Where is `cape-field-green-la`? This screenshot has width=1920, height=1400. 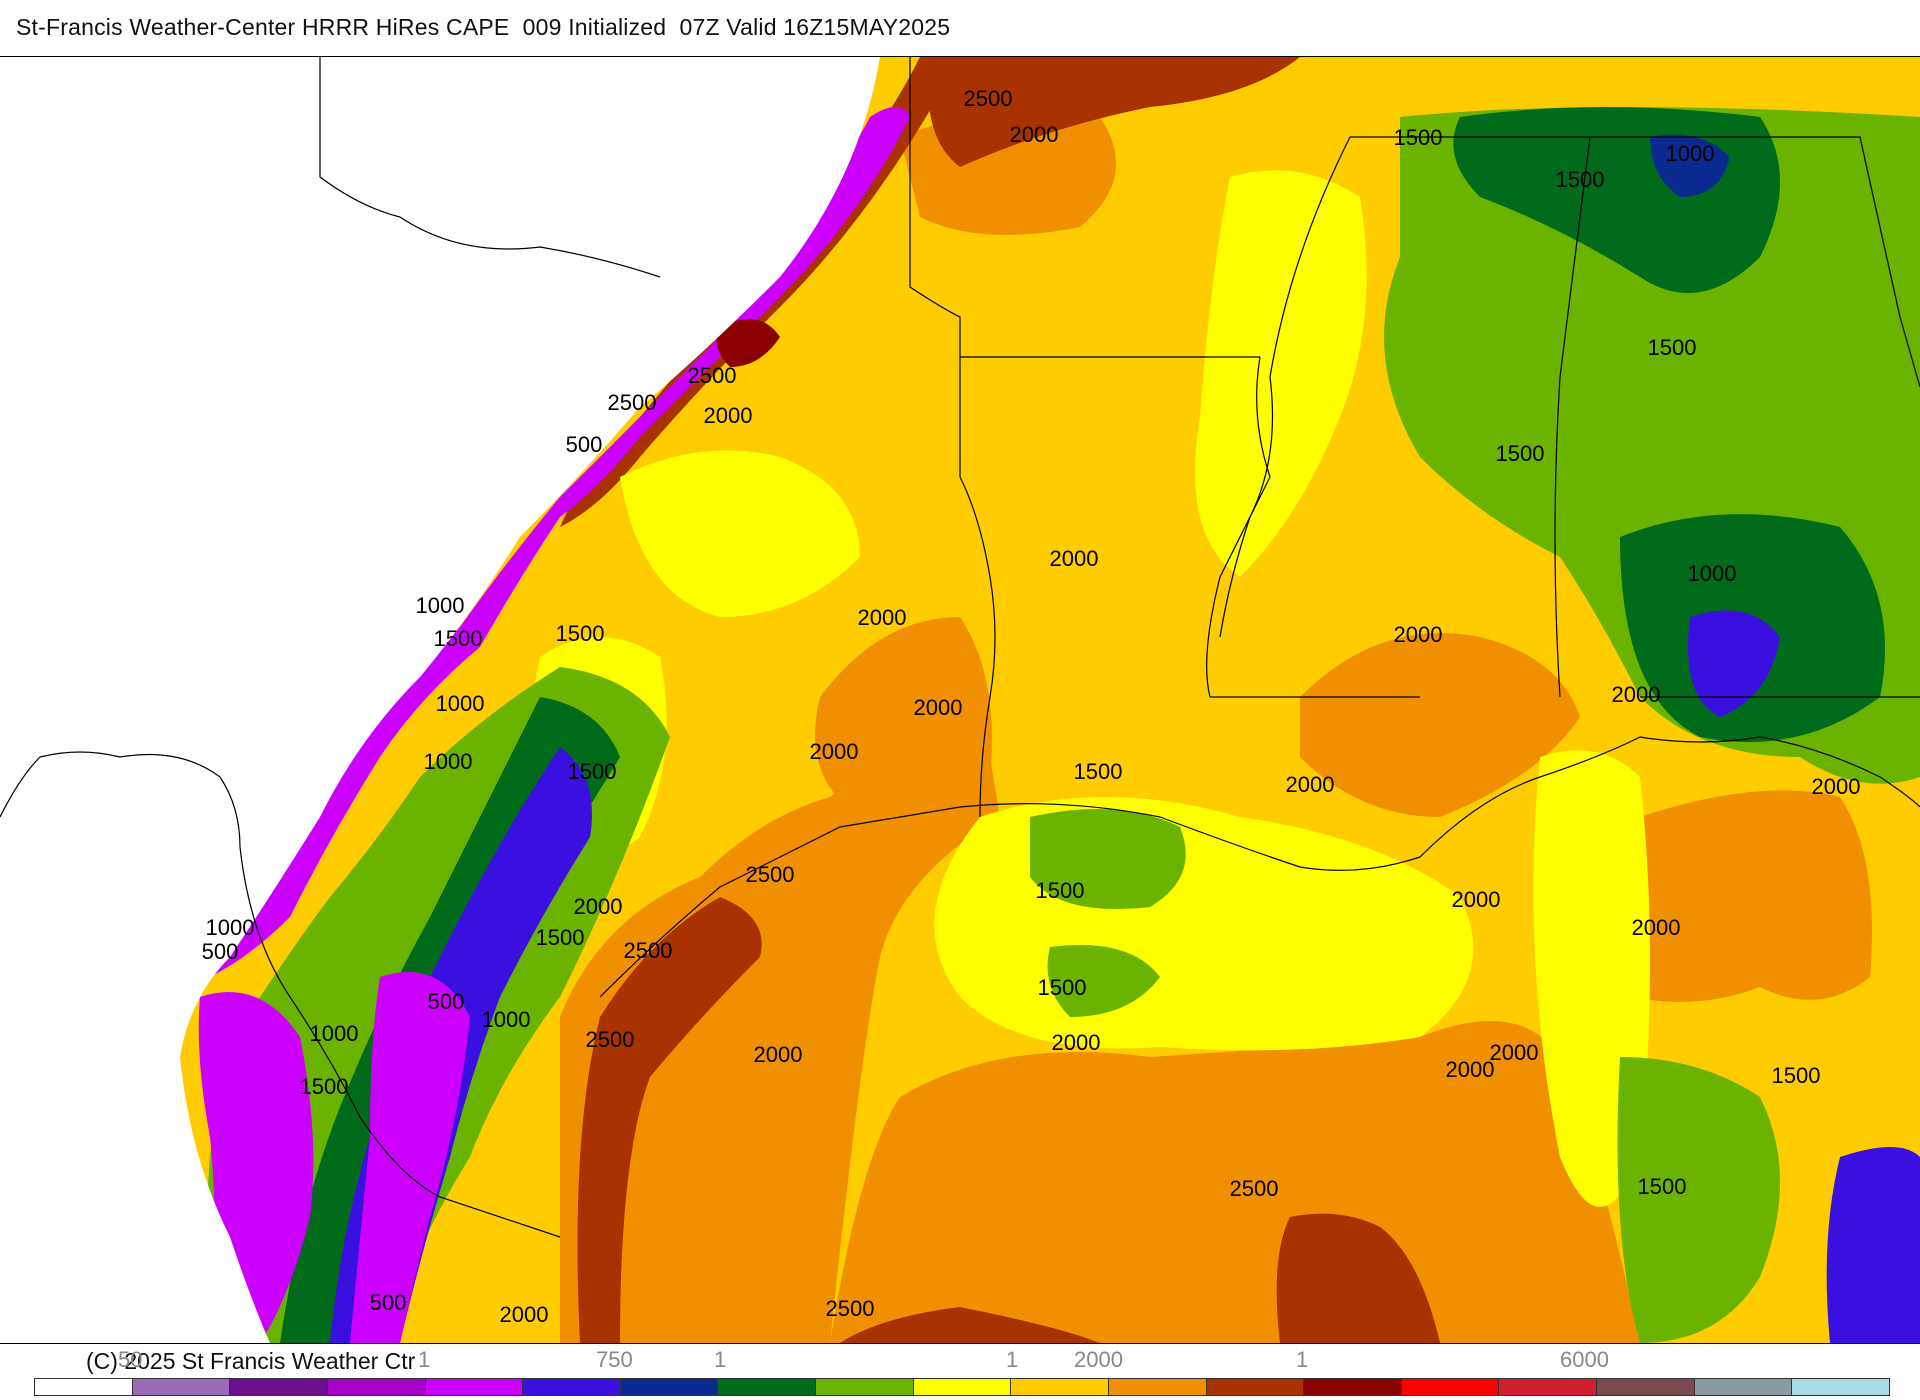
cape-field-green-la is located at coordinates (1108, 859).